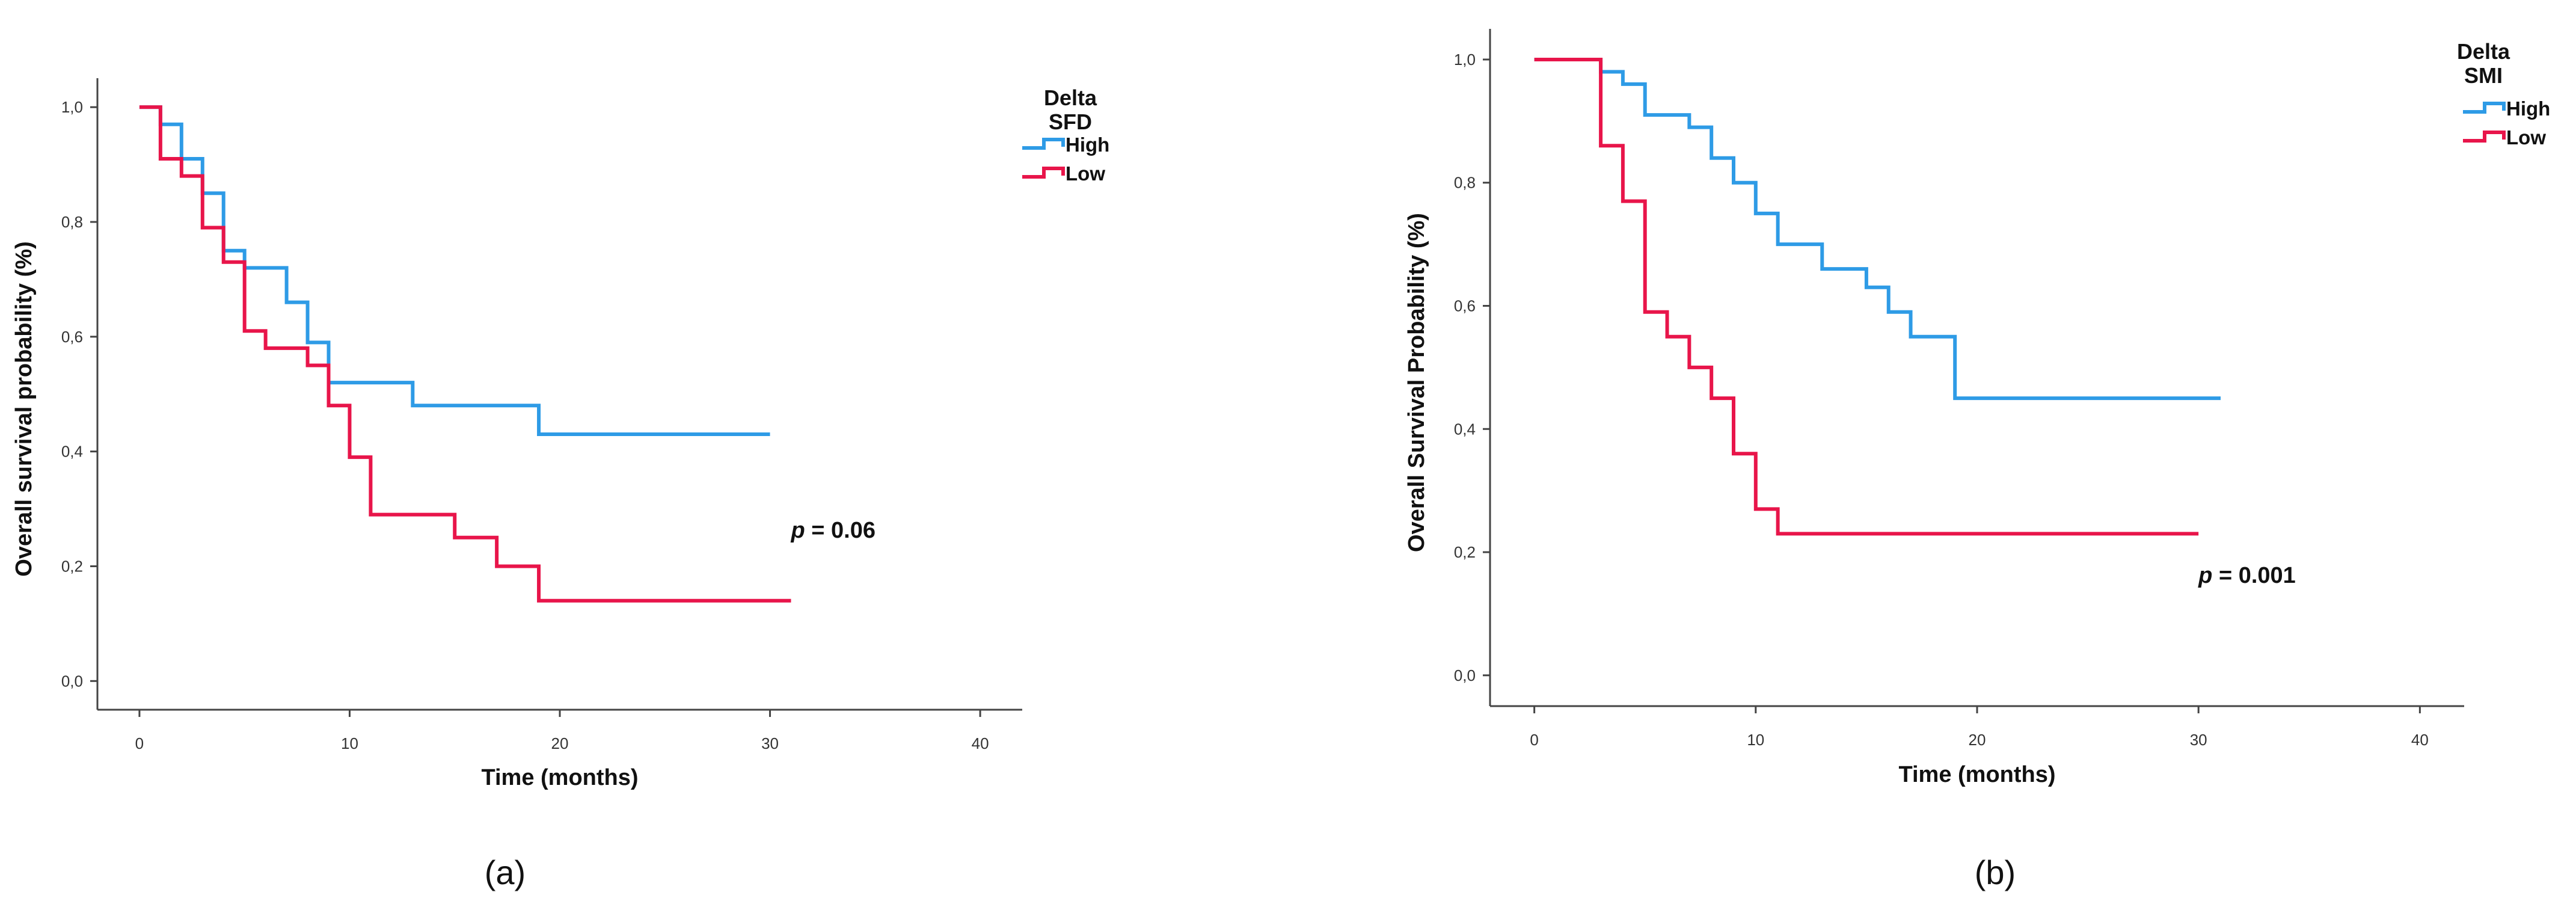 This screenshot has height=910, width=2576. What do you see at coordinates (833, 530) in the screenshot?
I see `p-value-annotation: p = 0.06` at bounding box center [833, 530].